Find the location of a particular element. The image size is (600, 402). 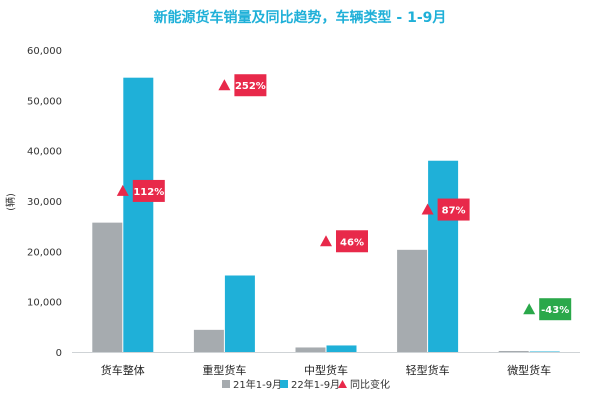

x-tick-label: 轻型货车 is located at coordinates (428, 370).